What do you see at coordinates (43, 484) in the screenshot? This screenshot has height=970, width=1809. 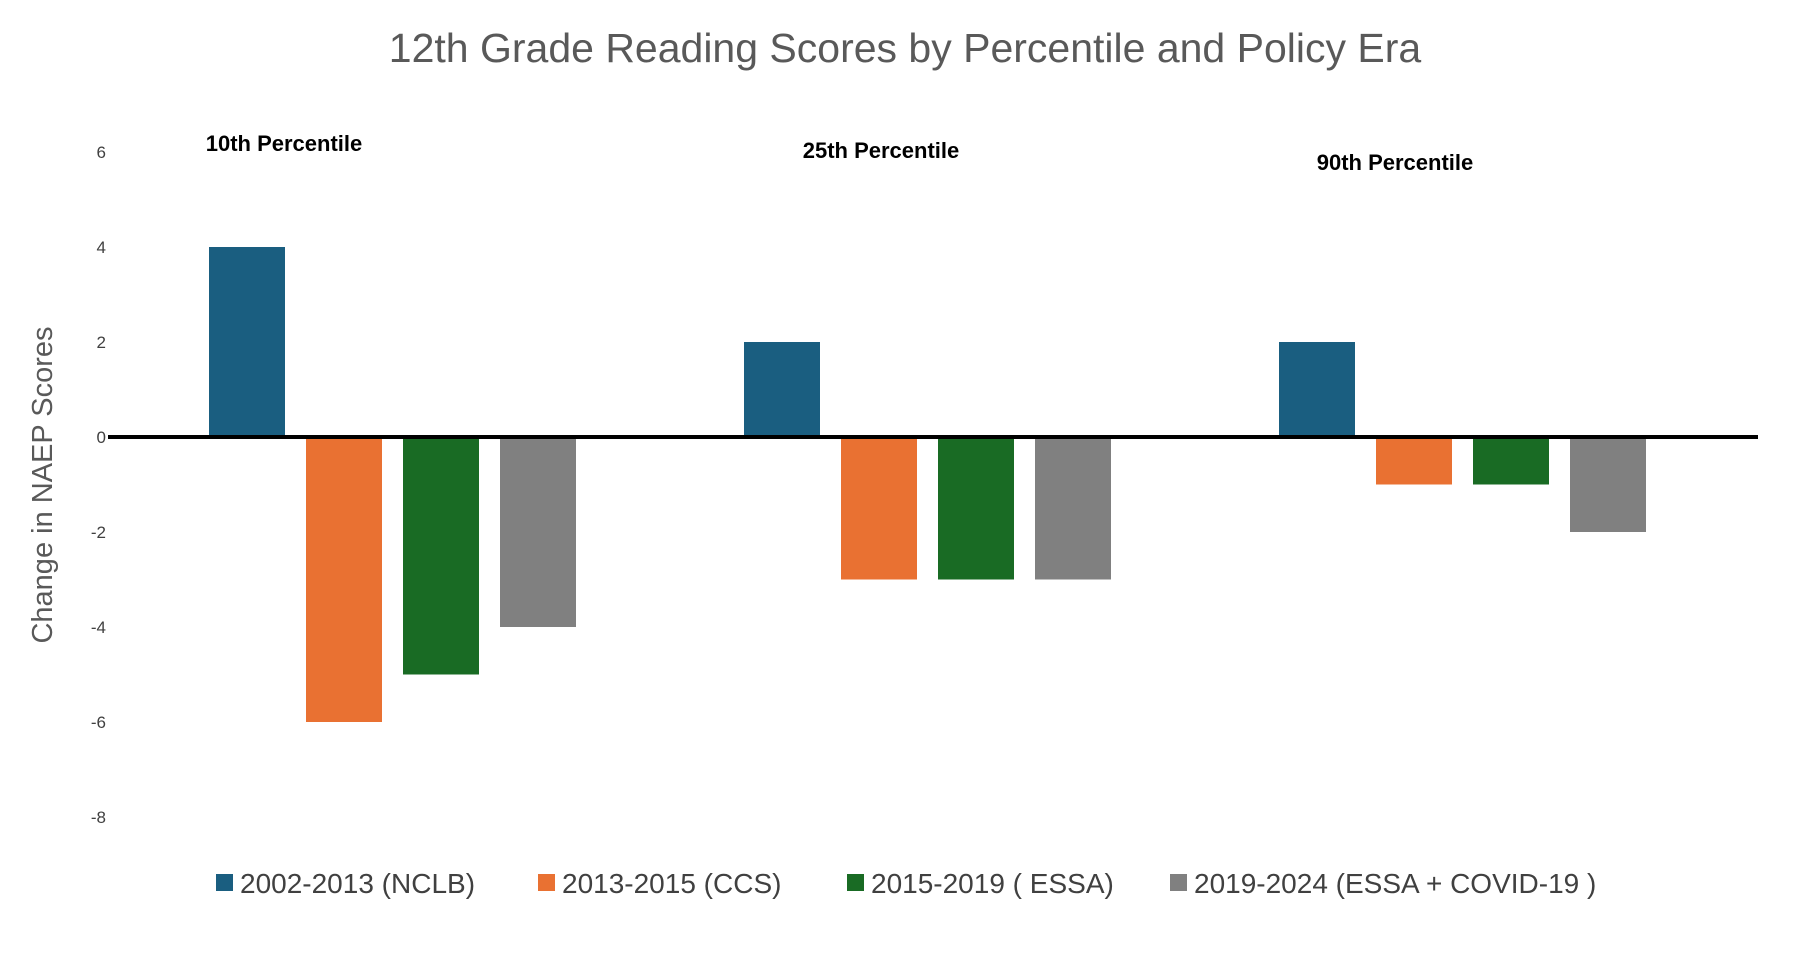 I see `y-axis-label: Change in NAEP Scores` at bounding box center [43, 484].